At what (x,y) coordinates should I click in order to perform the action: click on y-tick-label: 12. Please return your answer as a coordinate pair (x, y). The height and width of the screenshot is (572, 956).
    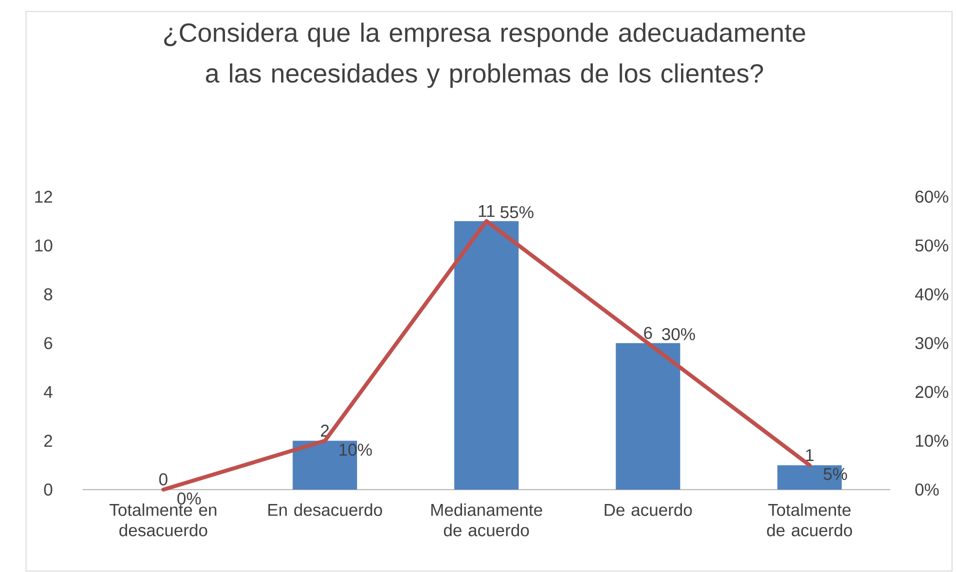
    Looking at the image, I should click on (43, 196).